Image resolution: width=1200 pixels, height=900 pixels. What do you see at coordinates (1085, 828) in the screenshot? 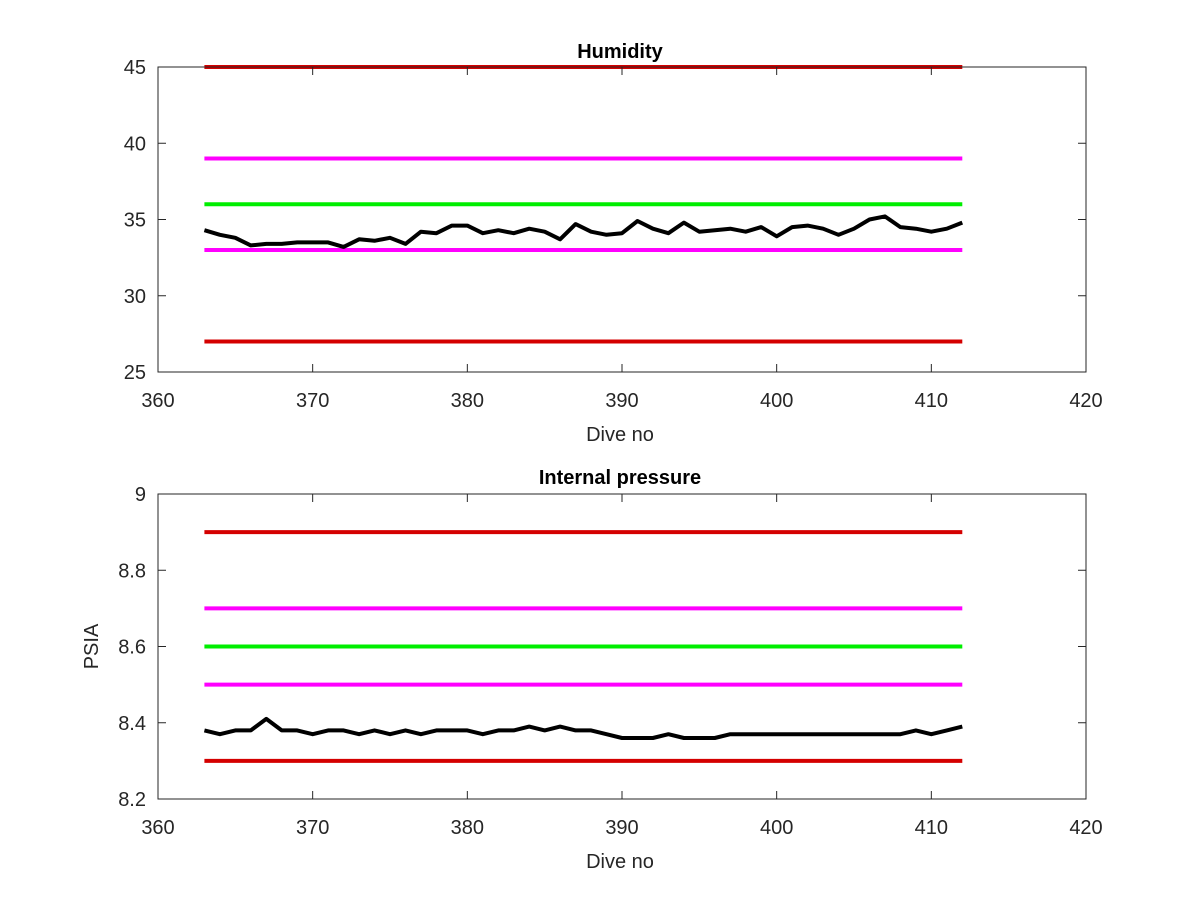
I see `internal-pressure-x-tick-label: 420` at bounding box center [1085, 828].